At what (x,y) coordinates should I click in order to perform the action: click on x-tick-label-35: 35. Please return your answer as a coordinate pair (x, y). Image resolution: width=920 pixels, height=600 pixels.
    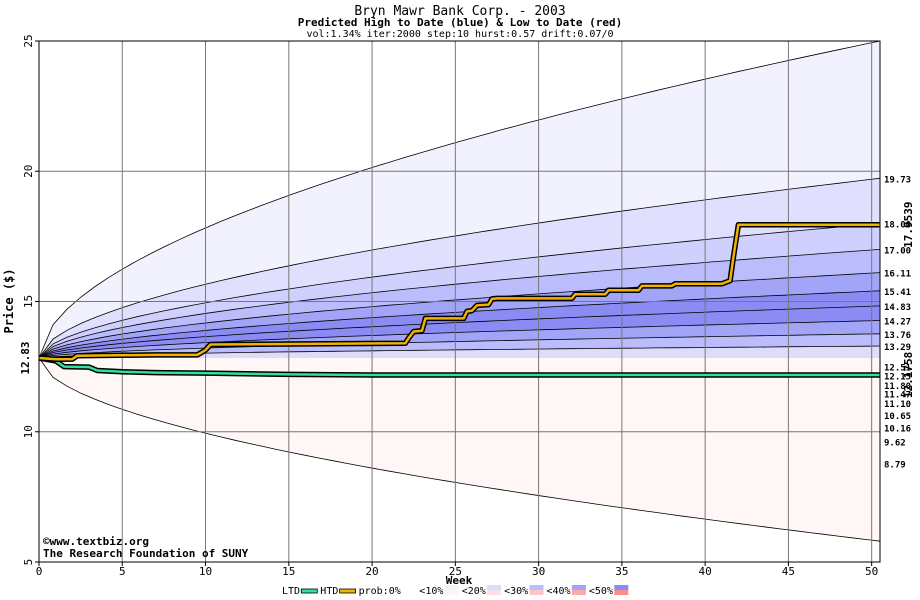
    Looking at the image, I should click on (621, 571).